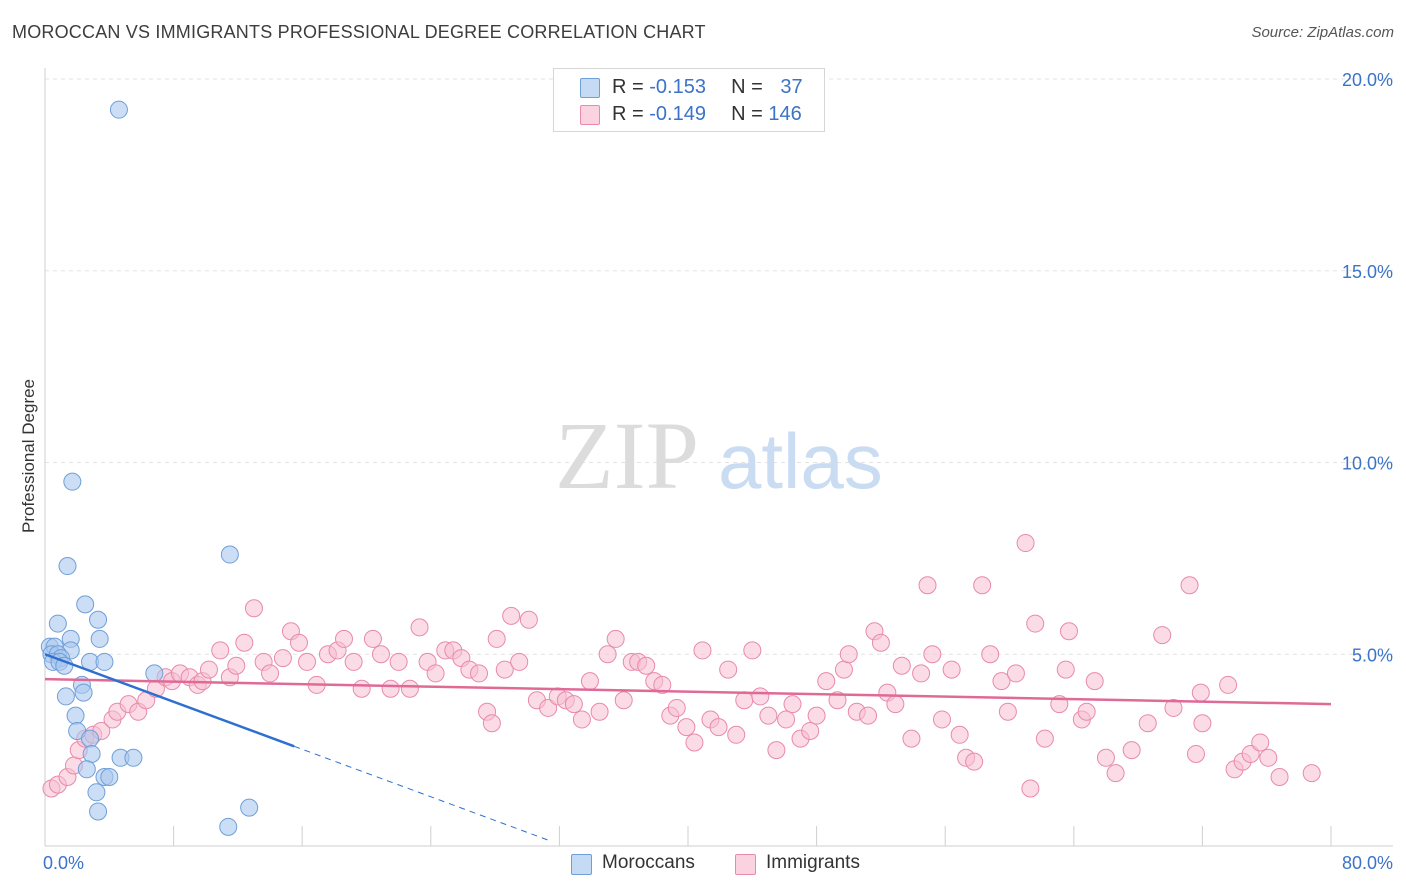 The width and height of the screenshot is (1406, 892). Describe the element at coordinates (689, 100) in the screenshot. I see `correlation-legend: R = -0.153 N = 37 R = -0.149 N = 146` at that location.